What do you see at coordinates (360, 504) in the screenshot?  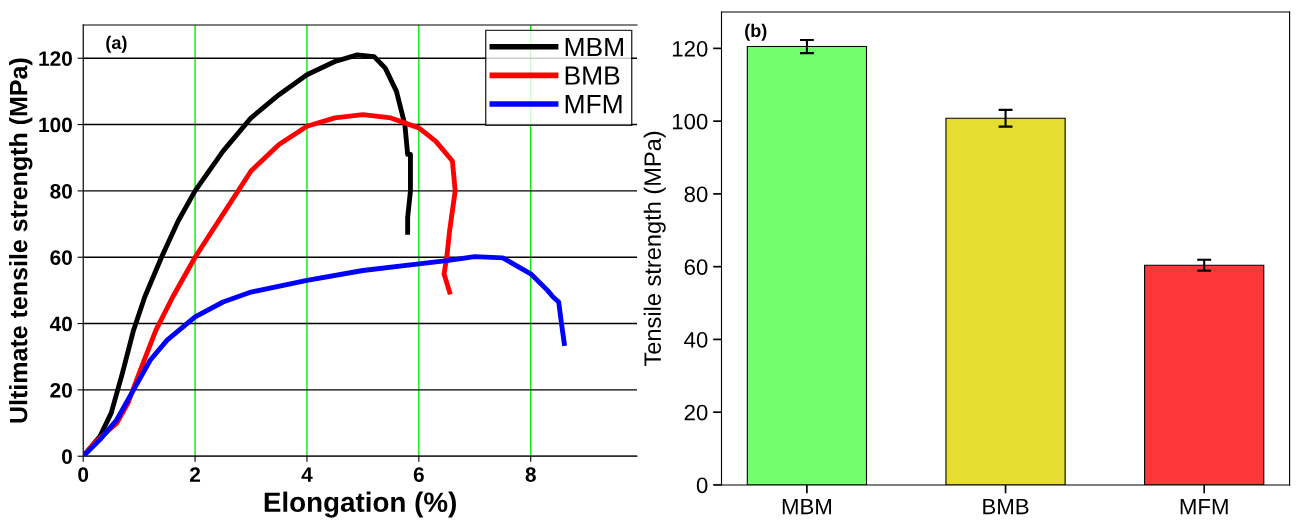 I see `x-axis-title: Elongation (%)` at bounding box center [360, 504].